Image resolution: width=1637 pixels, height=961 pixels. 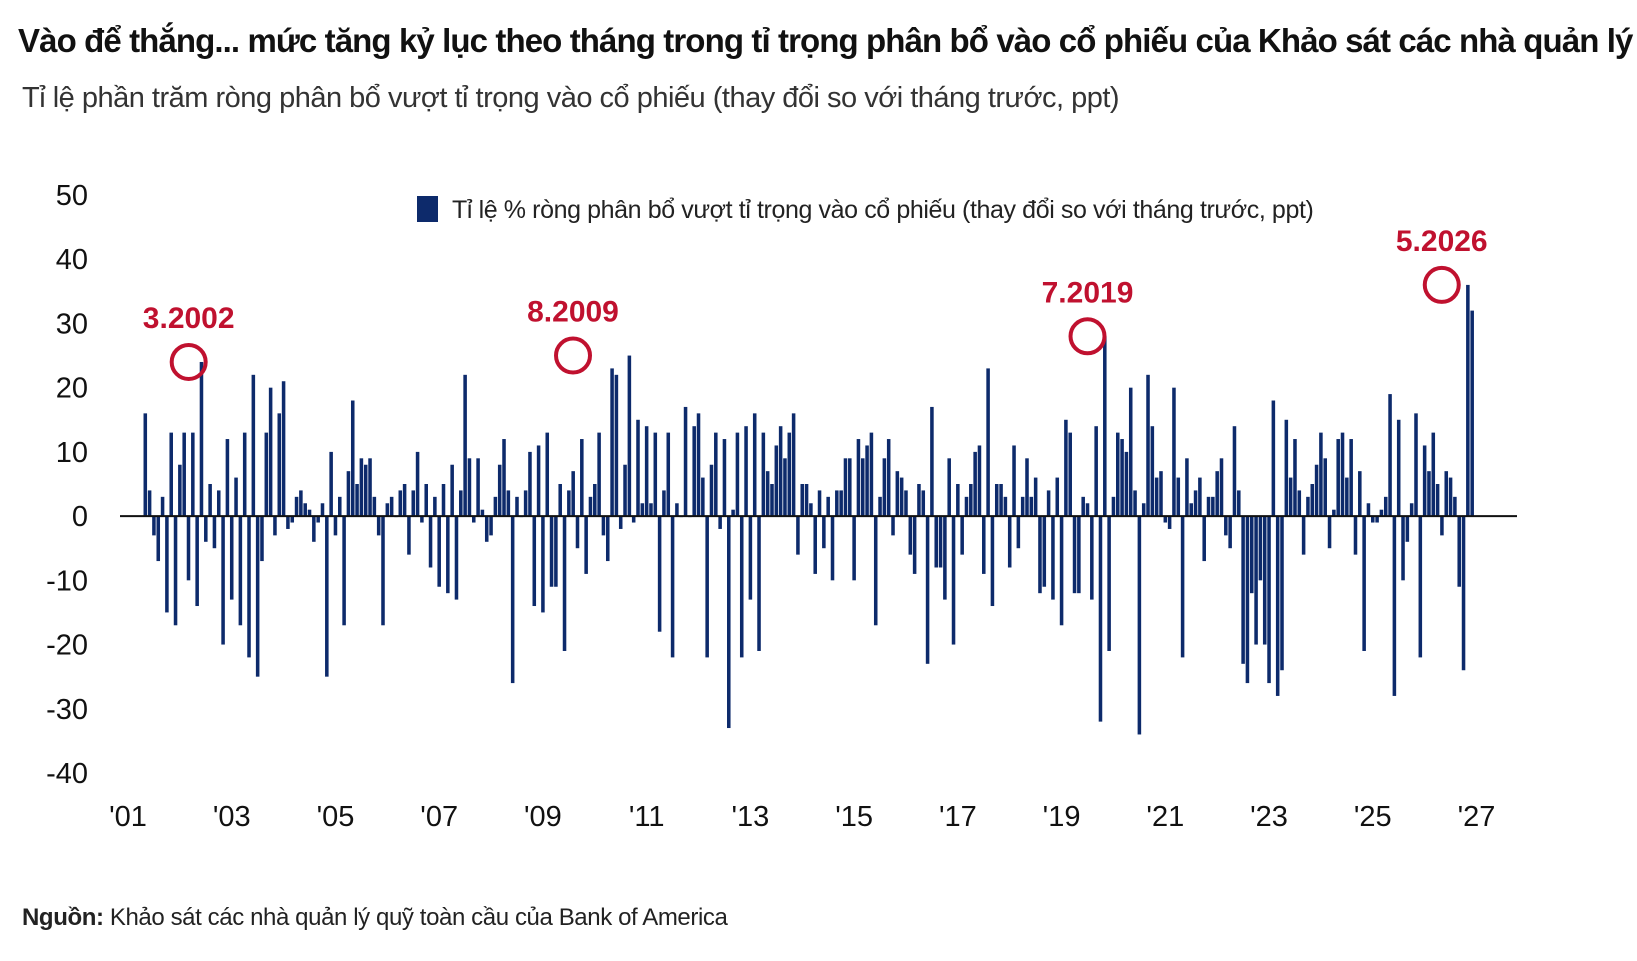 What do you see at coordinates (72, 389) in the screenshot?
I see `y-tick-label: 20` at bounding box center [72, 389].